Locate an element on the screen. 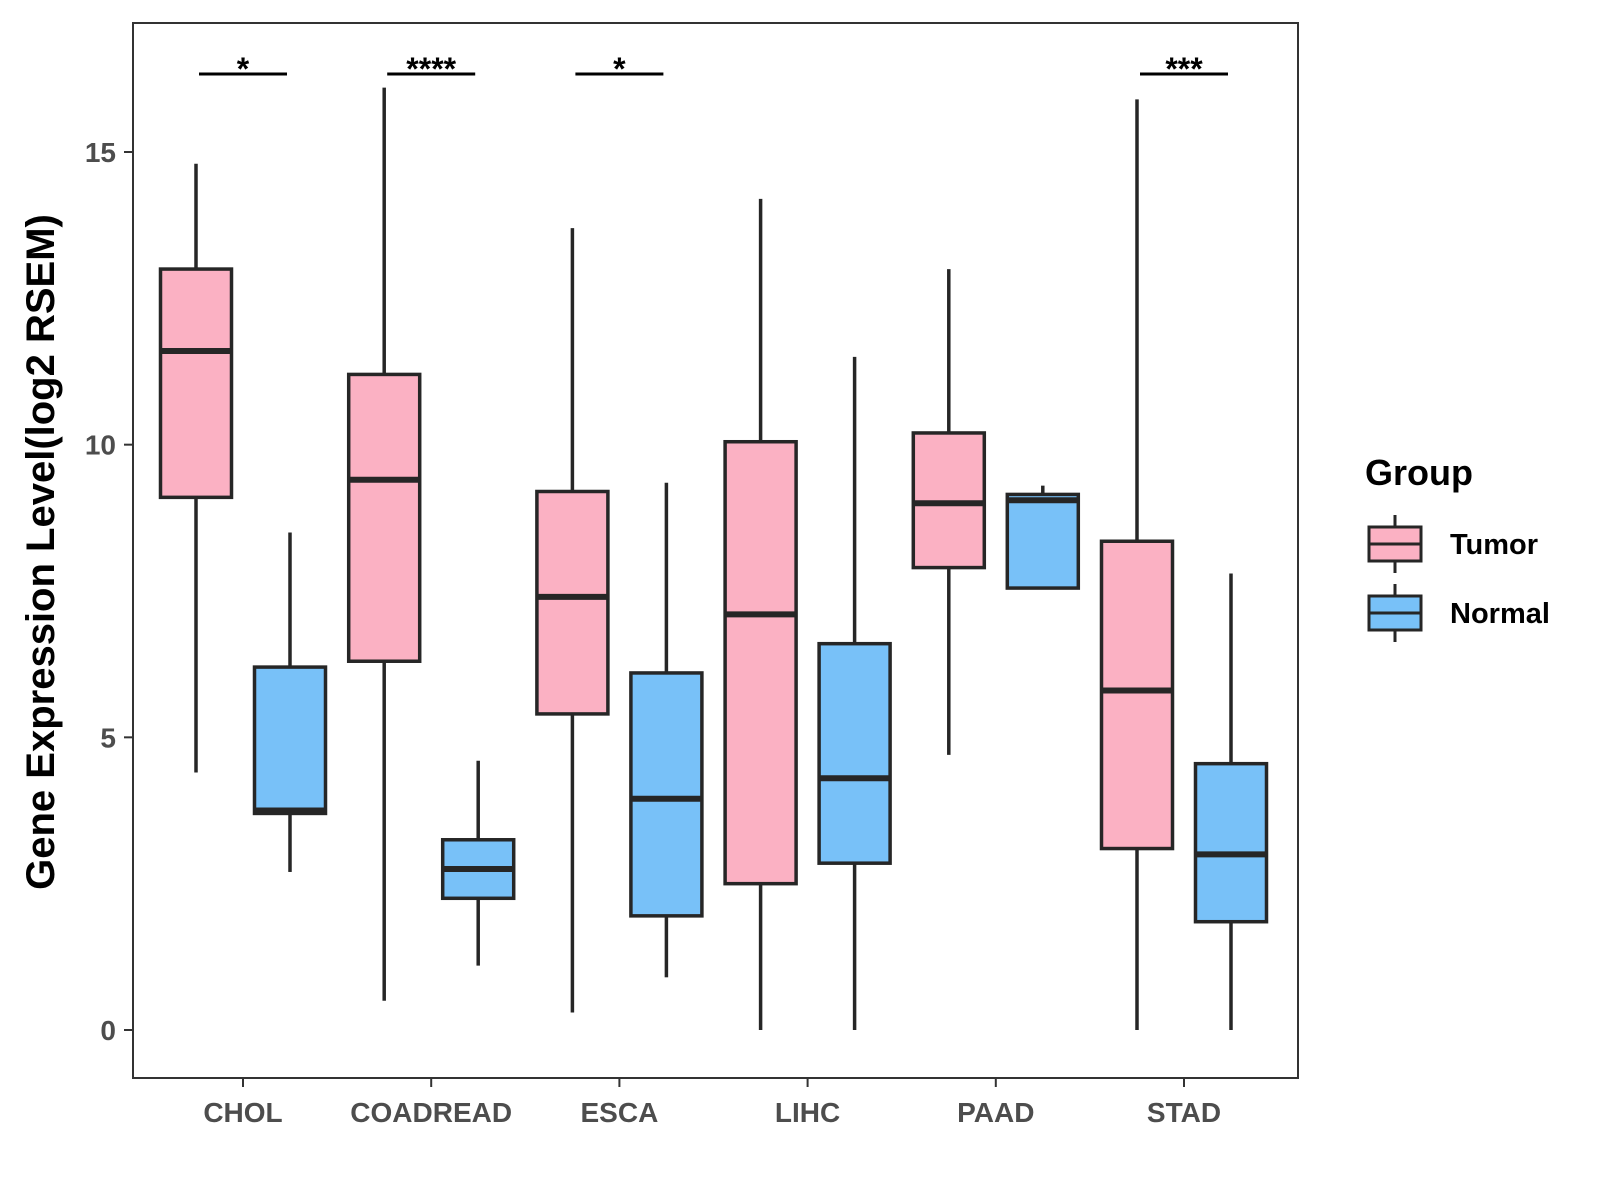  significance-coadread: **** is located at coordinates (431, 69).